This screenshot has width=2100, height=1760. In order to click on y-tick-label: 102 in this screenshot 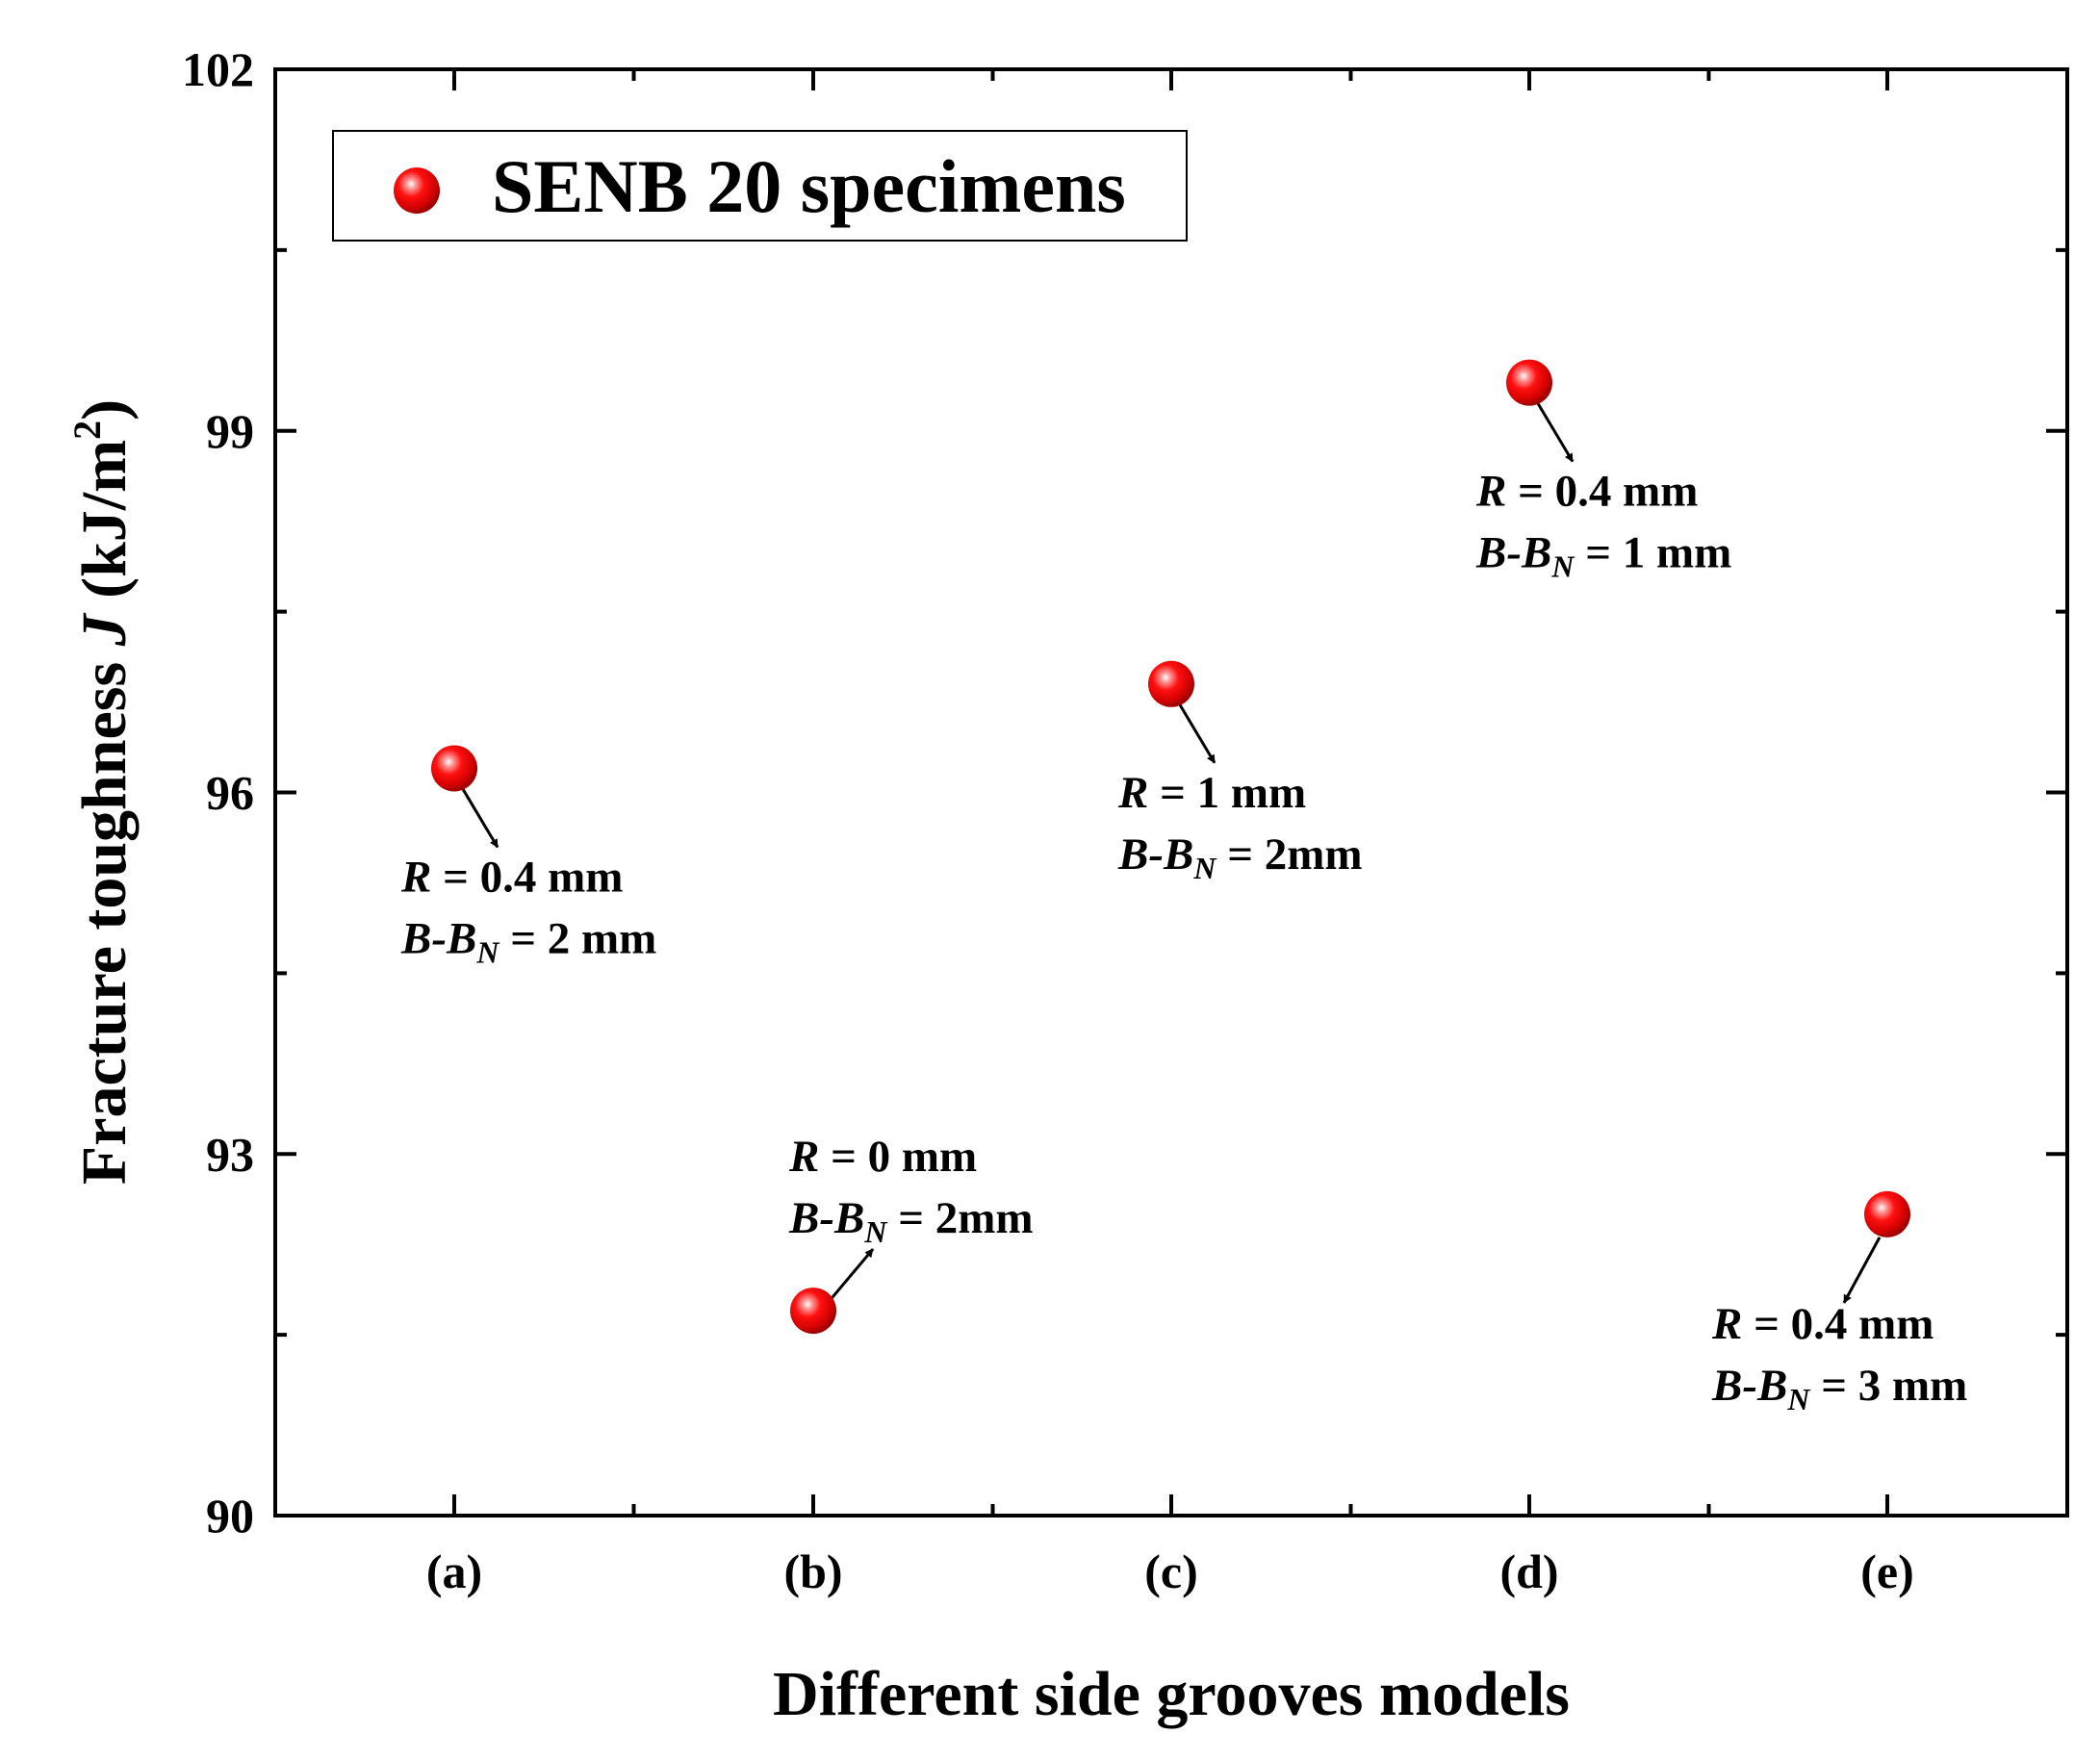, I will do `click(218, 69)`.